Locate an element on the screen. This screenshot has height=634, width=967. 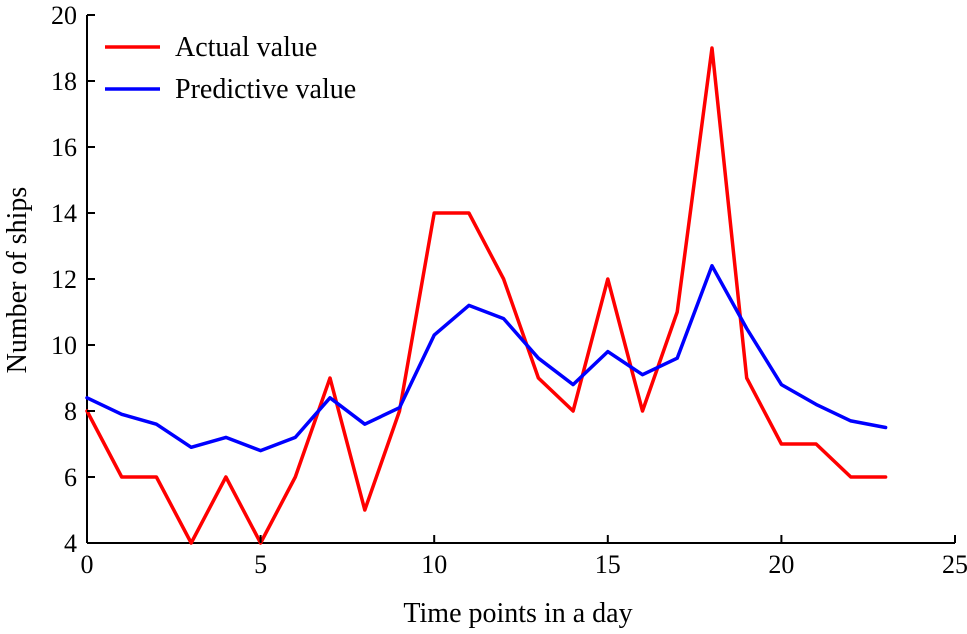
y-tick-label: 12 is located at coordinates (64, 279).